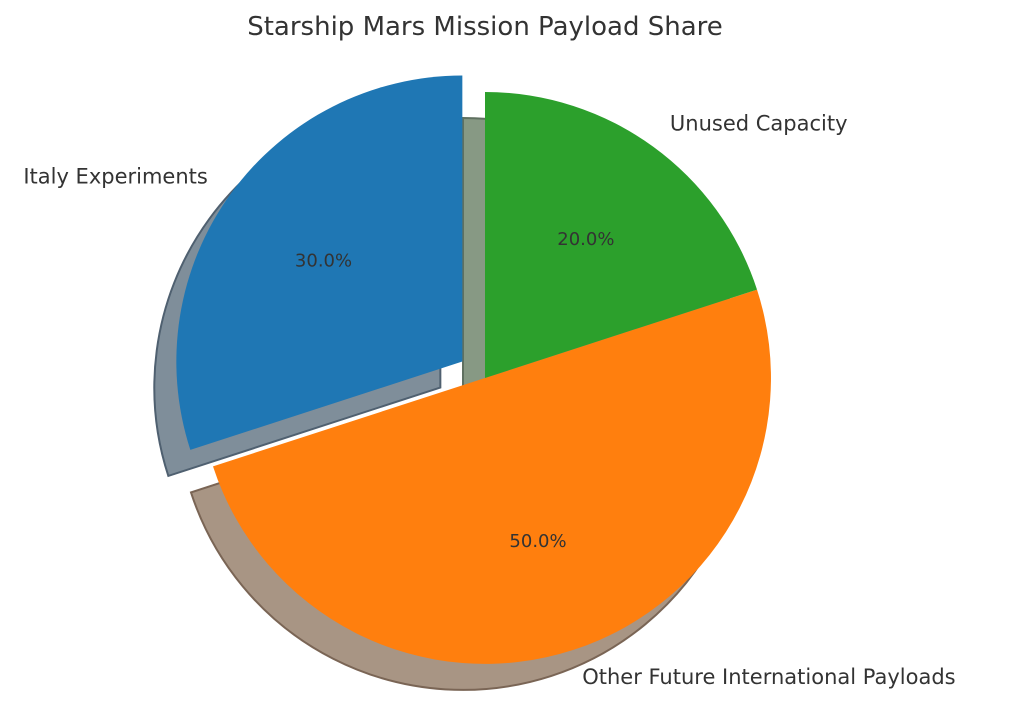 This screenshot has height=709, width=1024. Describe the element at coordinates (537, 541) in the screenshot. I see `pct-label-other-future-international-payloads: 50.0%` at that location.